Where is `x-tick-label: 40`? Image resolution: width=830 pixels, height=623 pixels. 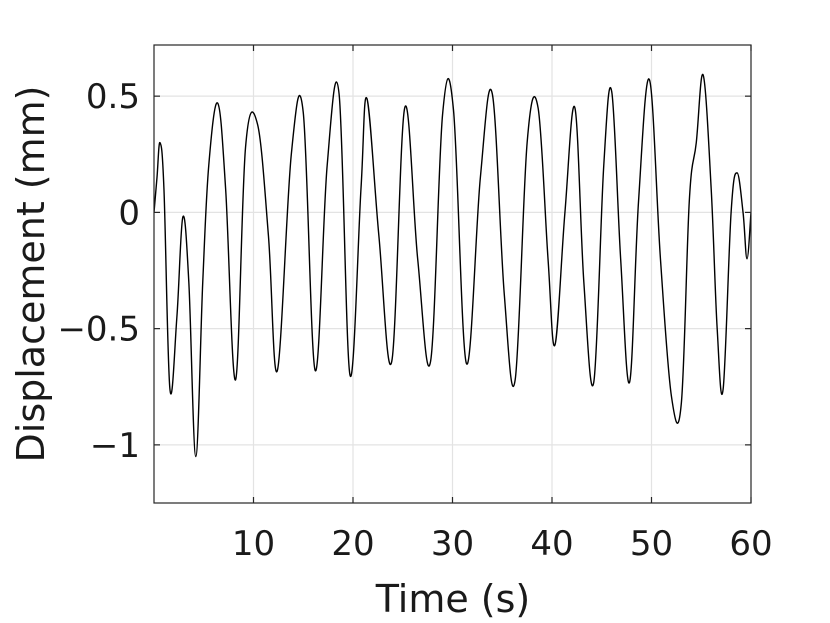 x-tick-label: 40 is located at coordinates (551, 544).